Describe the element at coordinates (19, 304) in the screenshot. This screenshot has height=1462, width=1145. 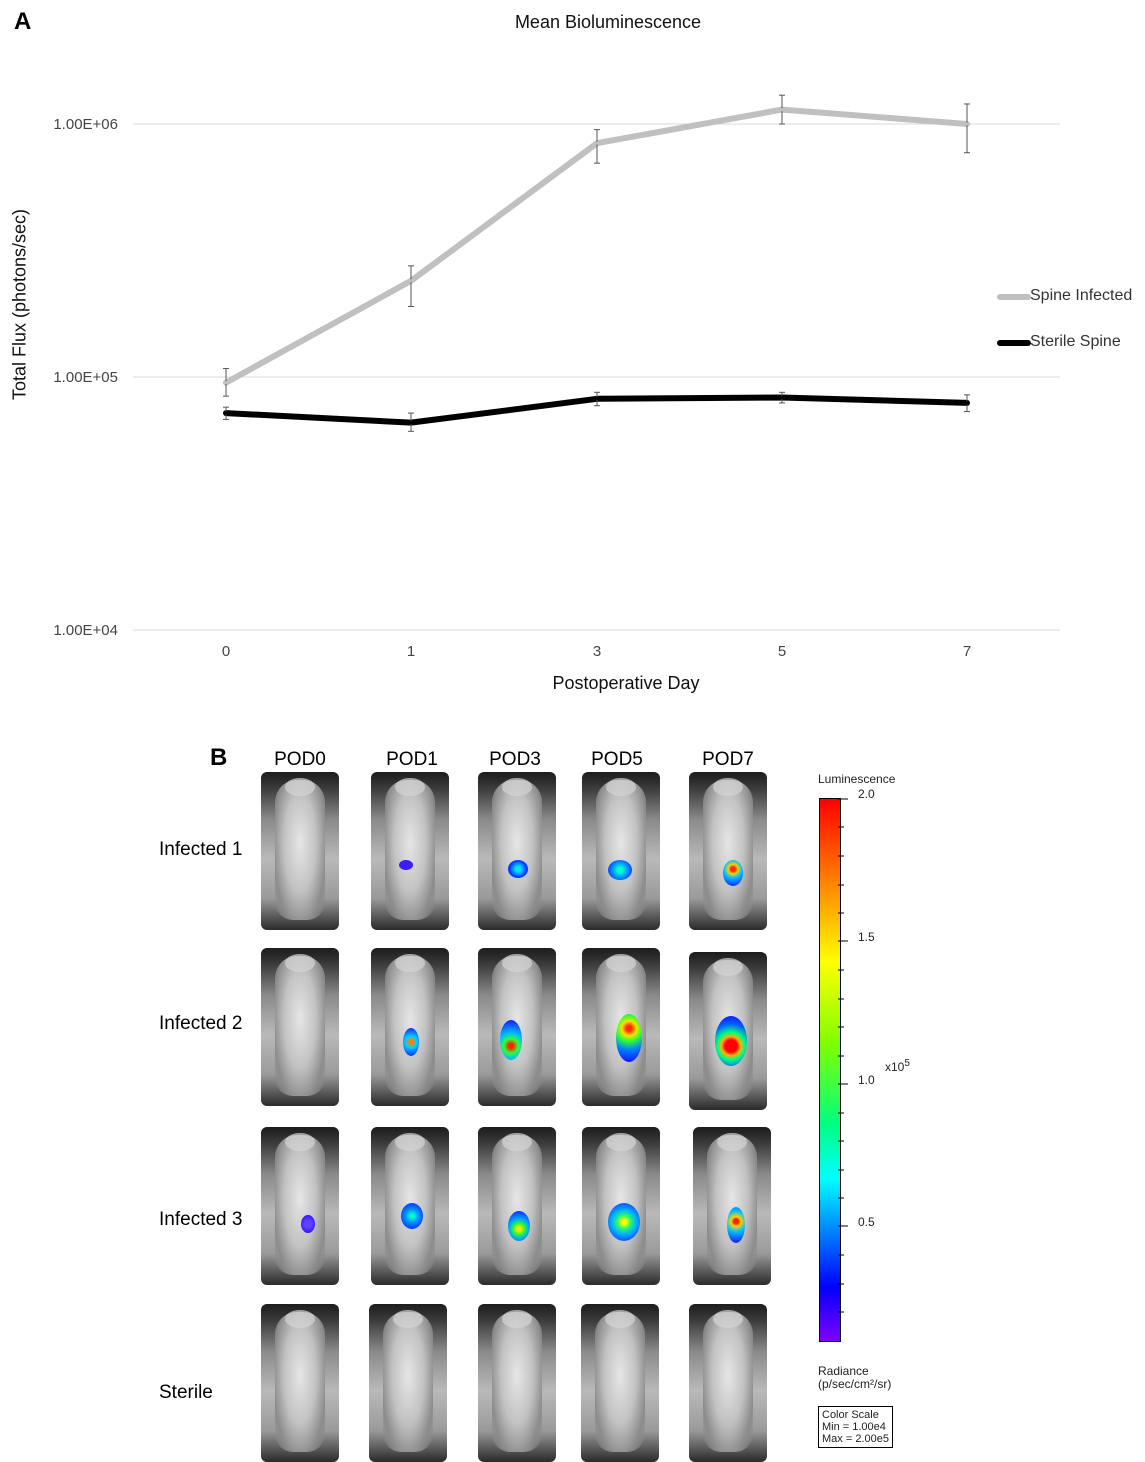
I see `y-axis-label: Total Flux (photons/sec)` at that location.